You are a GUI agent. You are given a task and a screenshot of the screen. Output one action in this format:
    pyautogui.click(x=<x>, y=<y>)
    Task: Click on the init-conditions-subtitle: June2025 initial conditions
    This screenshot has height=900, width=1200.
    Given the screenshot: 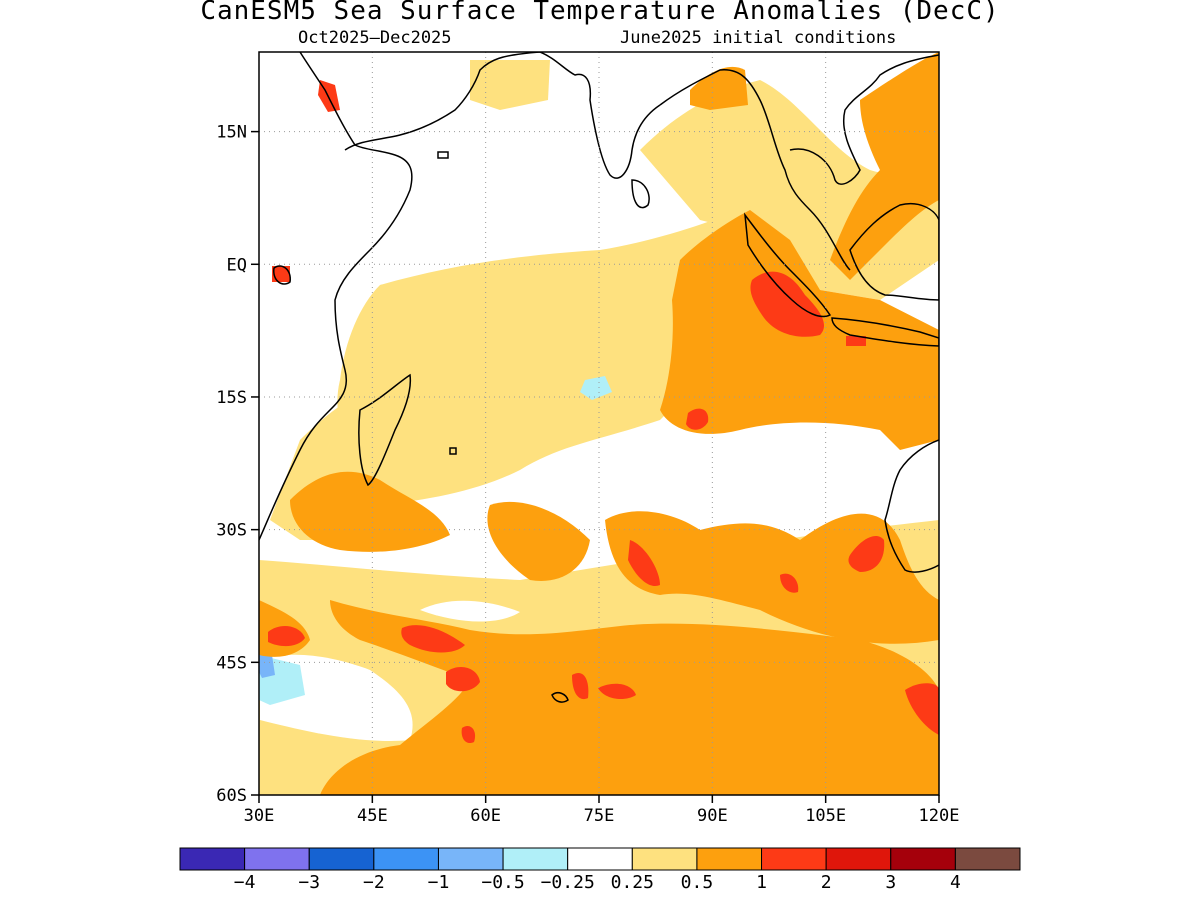 What is the action you would take?
    pyautogui.click(x=758, y=38)
    